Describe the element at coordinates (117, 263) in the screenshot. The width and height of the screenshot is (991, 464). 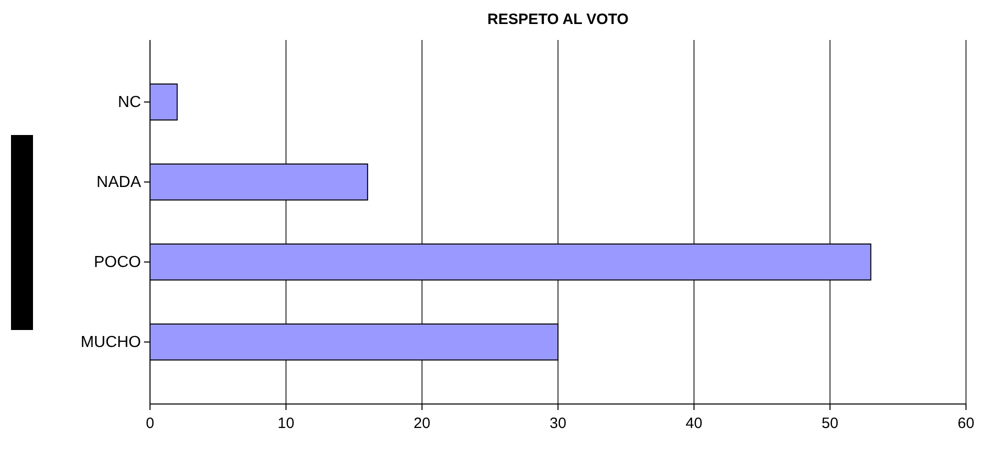
I see `y-tick-label: POCO` at that location.